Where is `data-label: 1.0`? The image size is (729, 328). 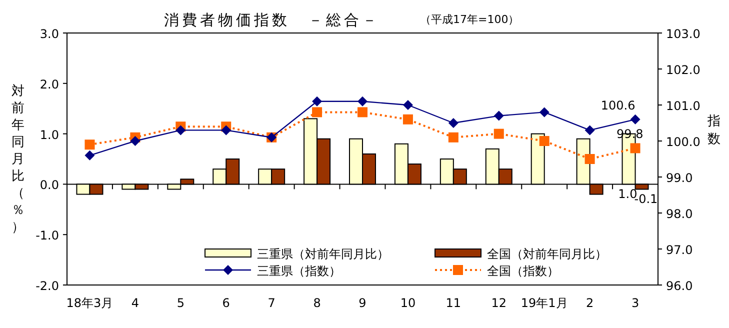
data-label: 1.0 is located at coordinates (628, 194).